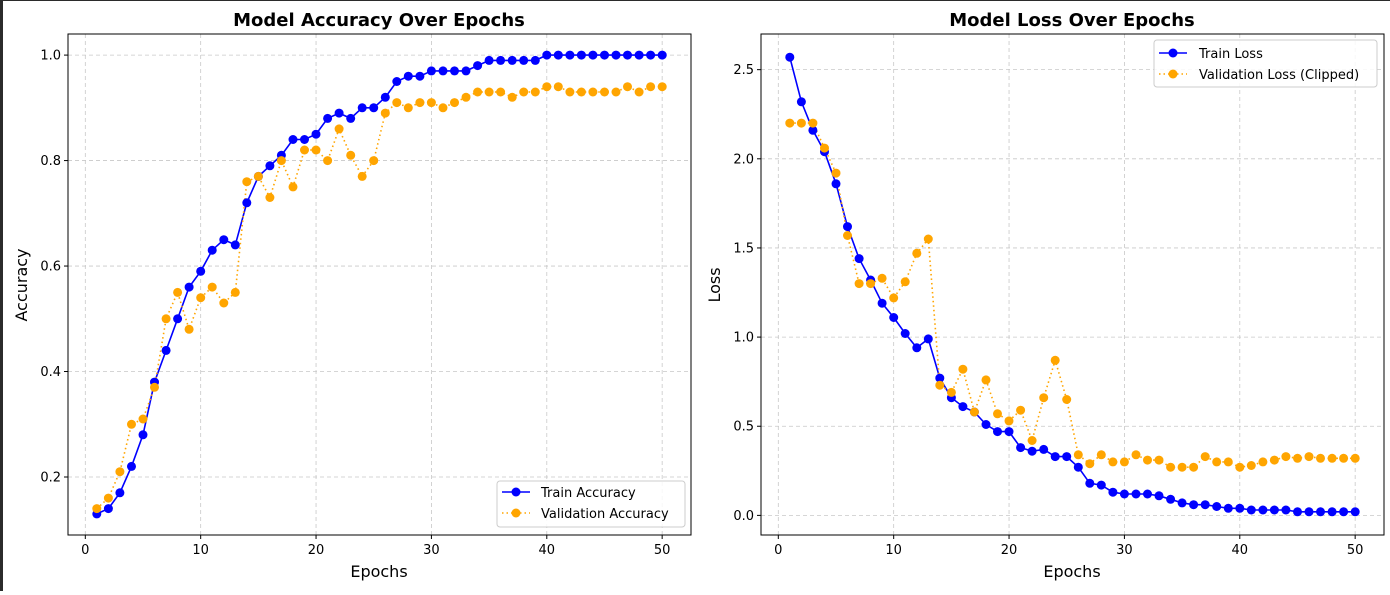 The height and width of the screenshot is (595, 1390). Describe the element at coordinates (605, 514) in the screenshot. I see `legend-validation-accuracy-label: Validation Accuracy` at that location.